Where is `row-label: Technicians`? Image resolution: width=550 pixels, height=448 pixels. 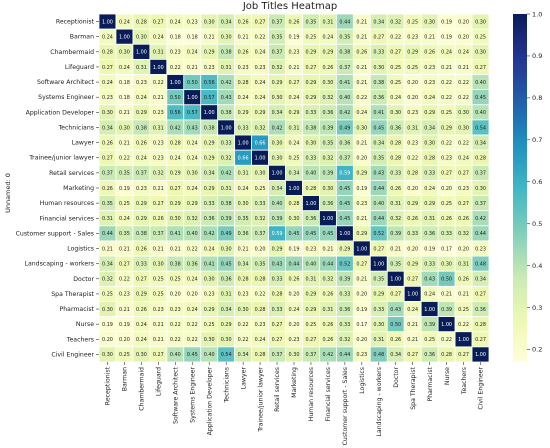 row-label: Technicians is located at coordinates (75, 127).